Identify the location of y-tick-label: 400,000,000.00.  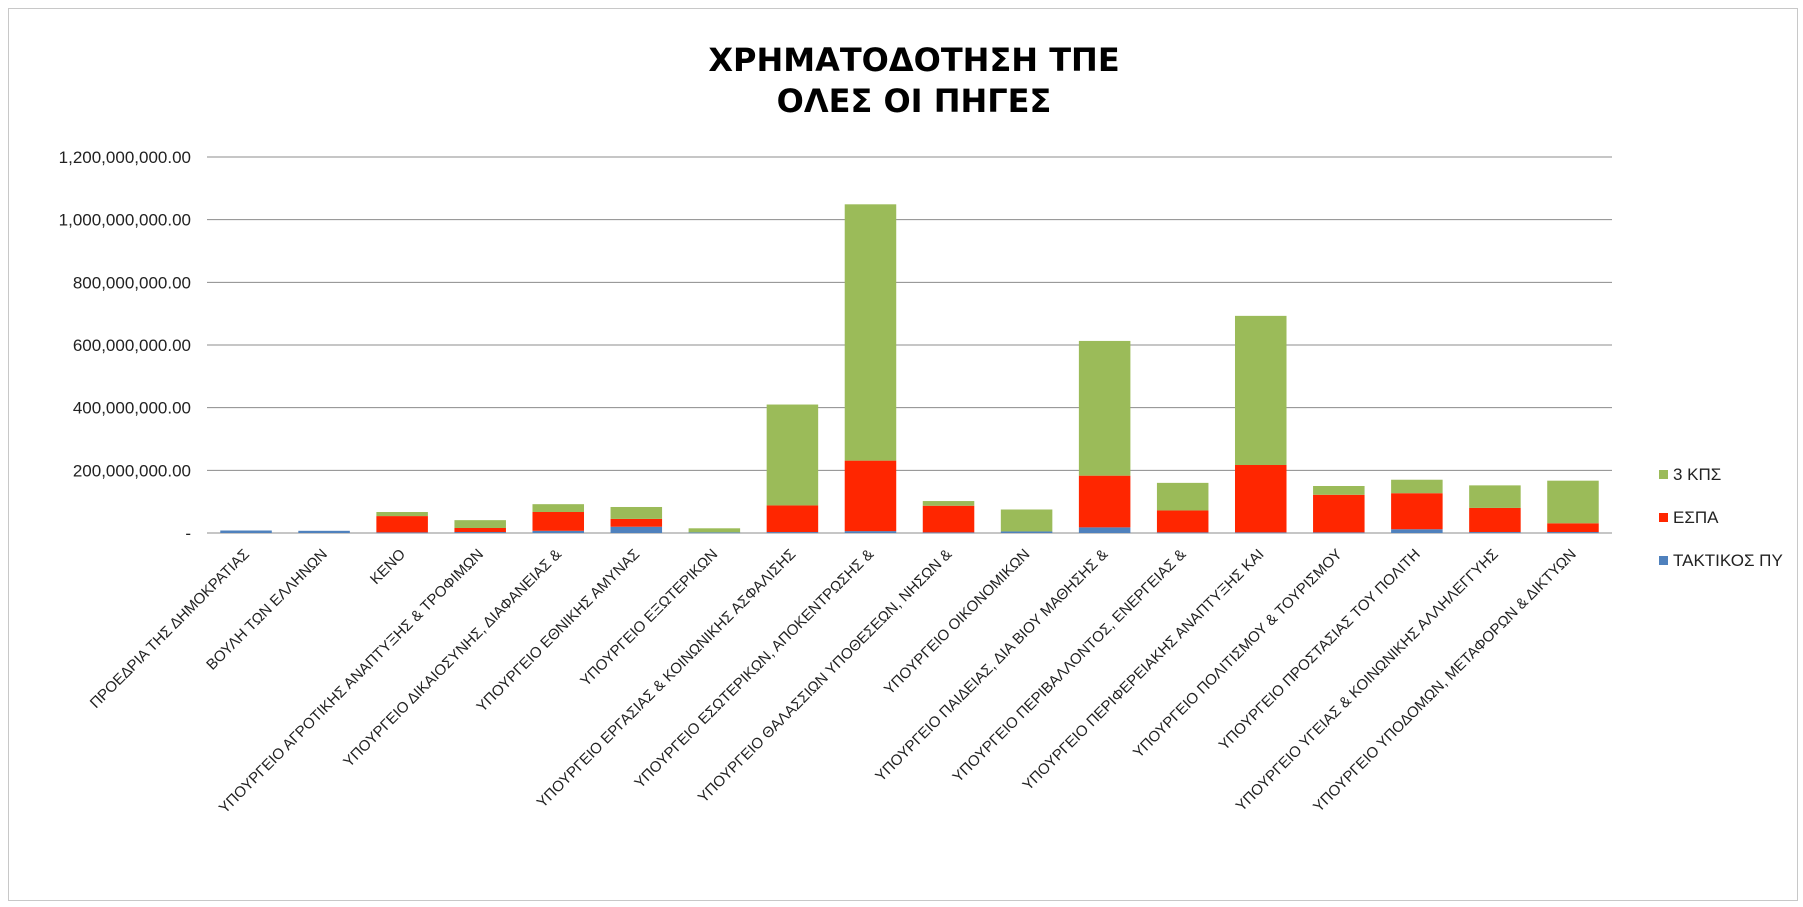
(132, 408).